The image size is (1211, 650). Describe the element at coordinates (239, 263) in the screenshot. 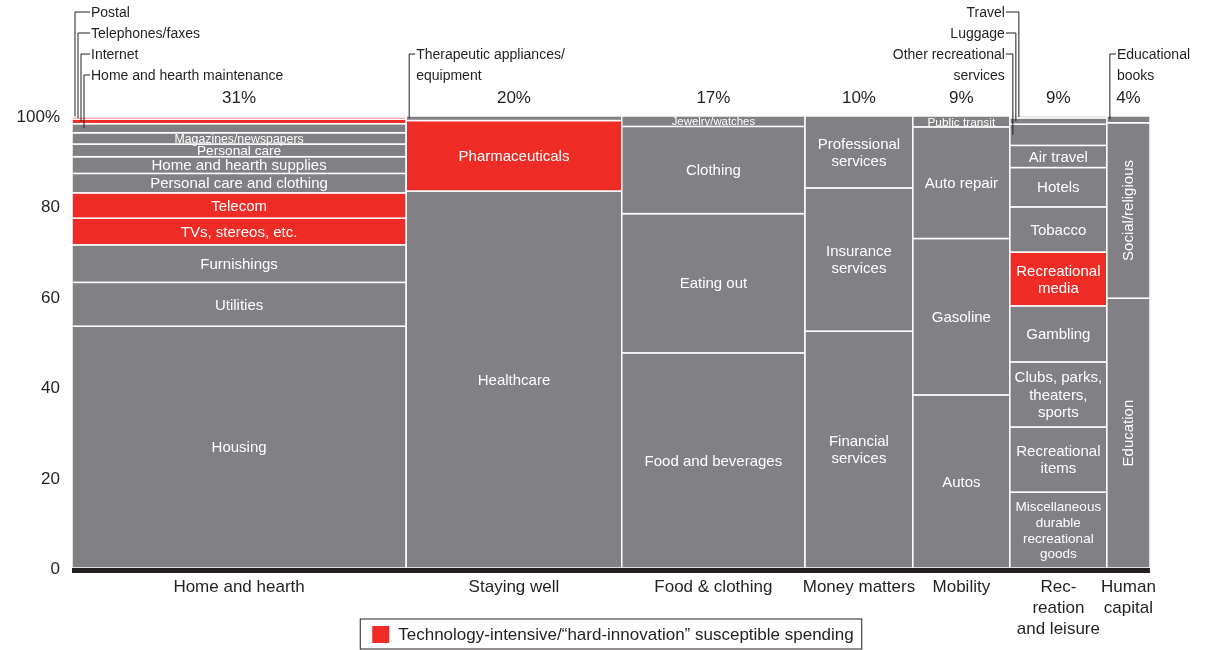

I see `series-label: Furnishings` at that location.